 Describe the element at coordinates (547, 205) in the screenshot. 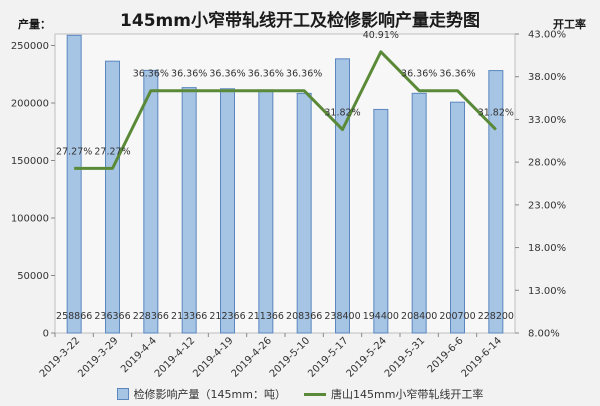

I see `right-axis-tick-label: 23.00%` at that location.